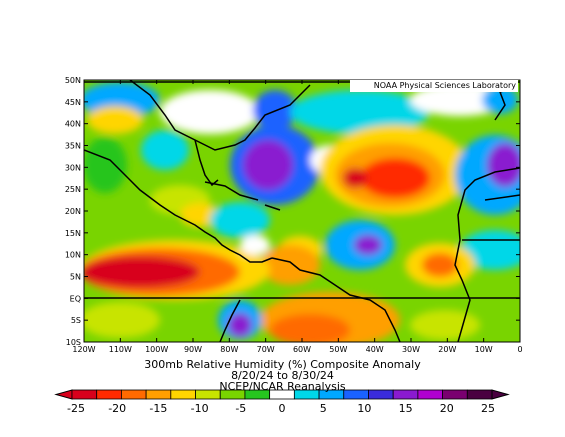  I want to click on lon-label: 20W, so click(447, 349).